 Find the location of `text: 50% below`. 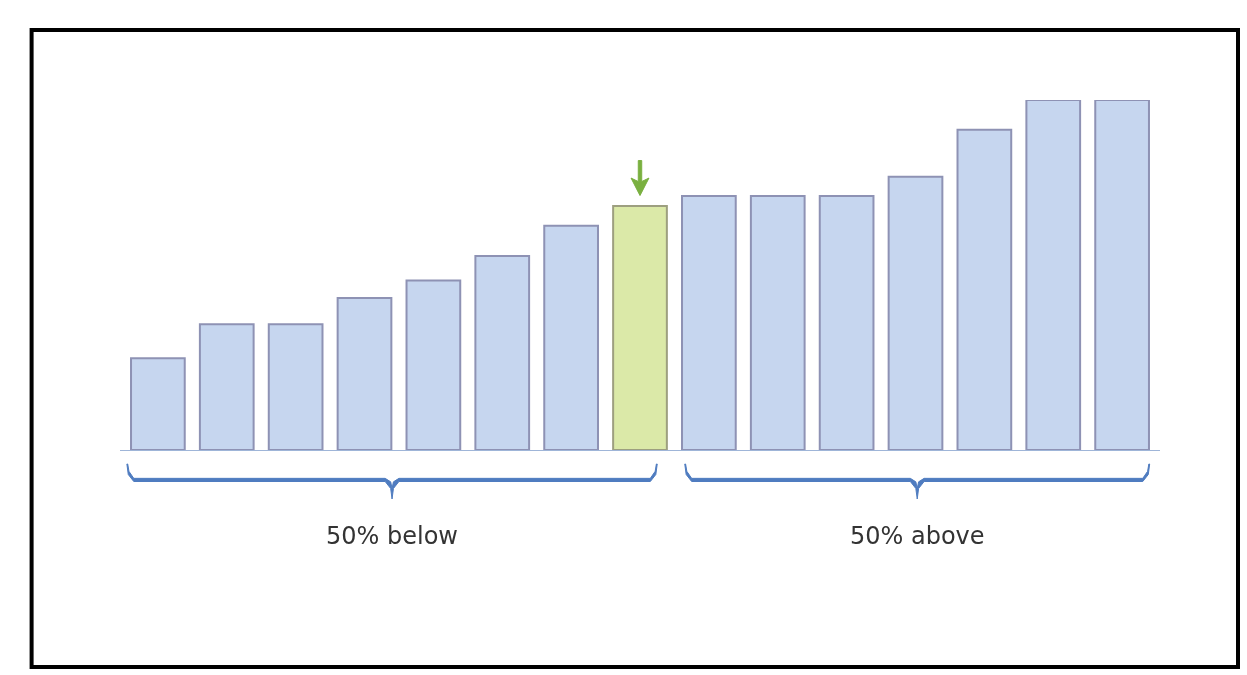

text: 50% below is located at coordinates (392, 536).